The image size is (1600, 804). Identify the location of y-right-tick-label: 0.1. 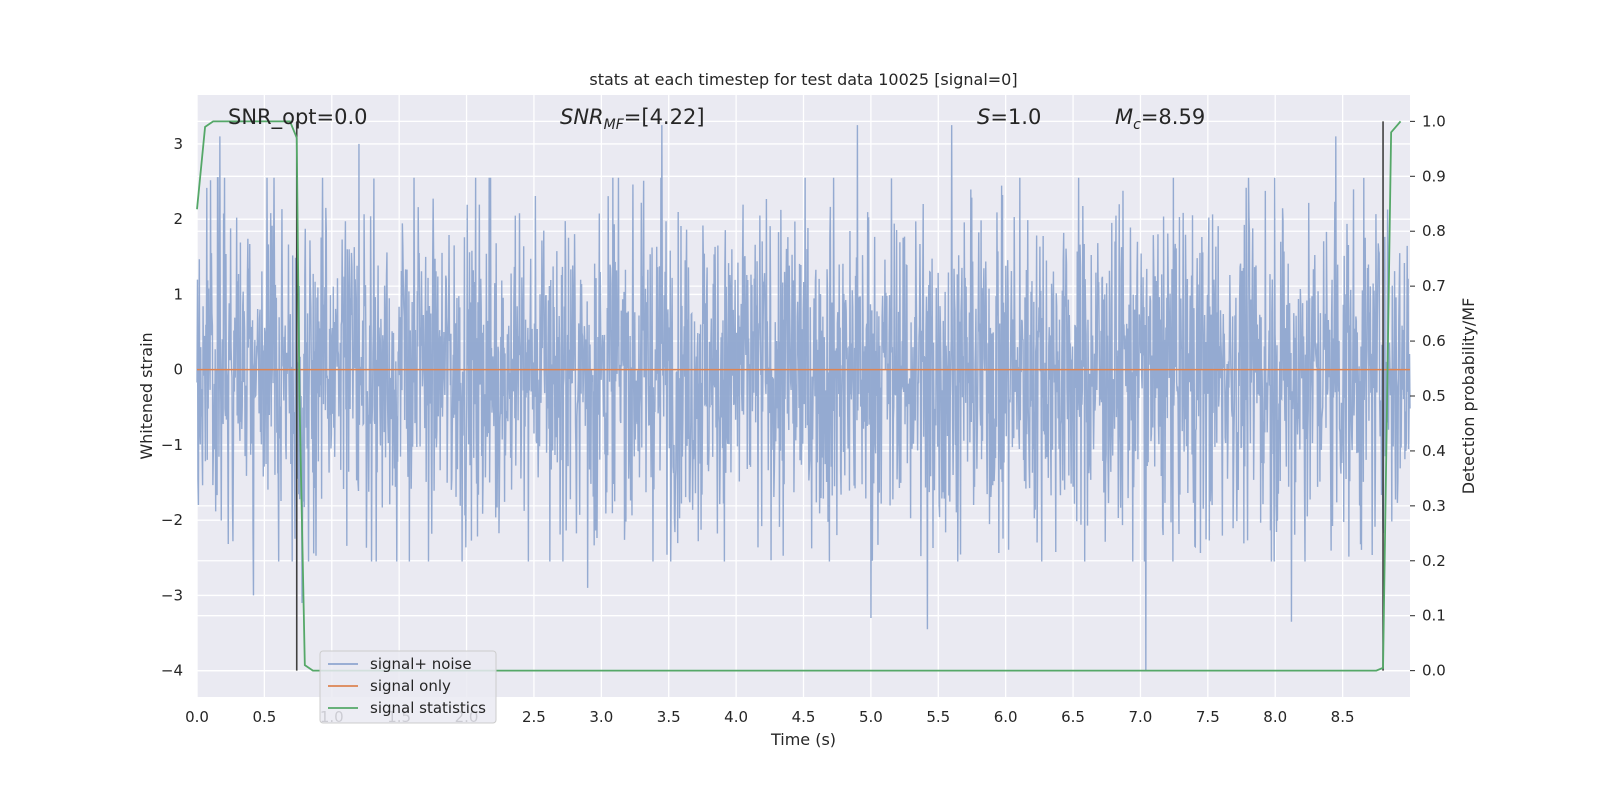
(1434, 616).